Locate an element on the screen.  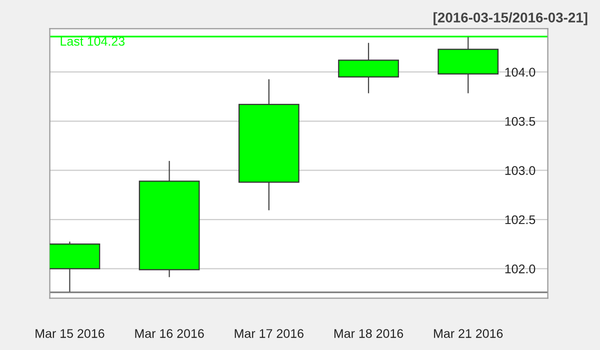
x-tick-label: Mar 15 2016 is located at coordinates (70, 333).